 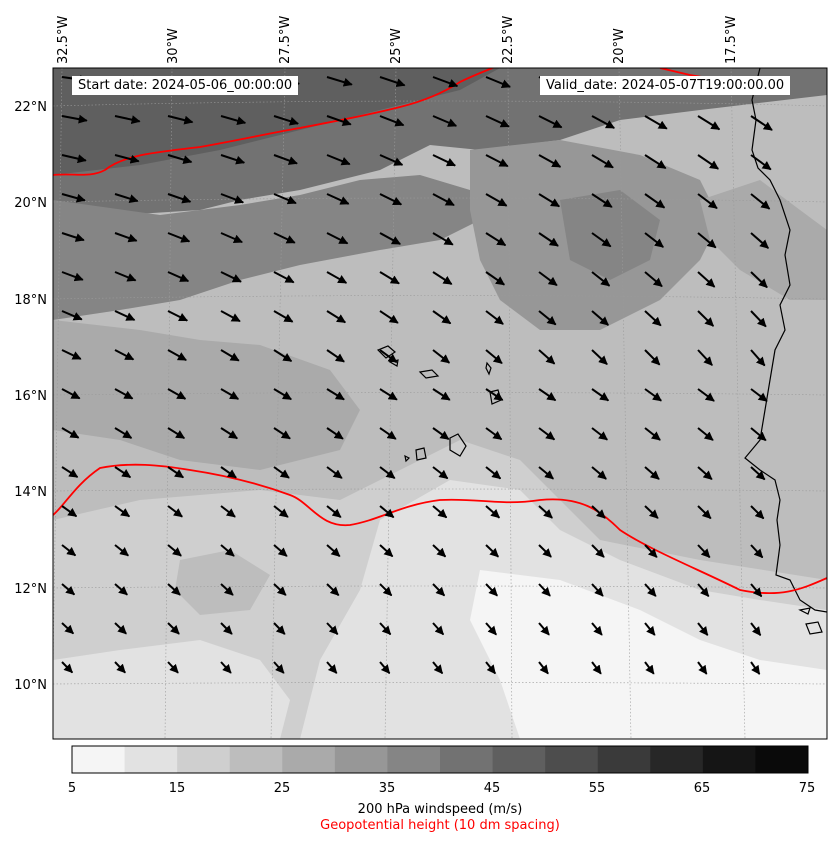 I want to click on latitude-label: 14°N, so click(x=30, y=492).